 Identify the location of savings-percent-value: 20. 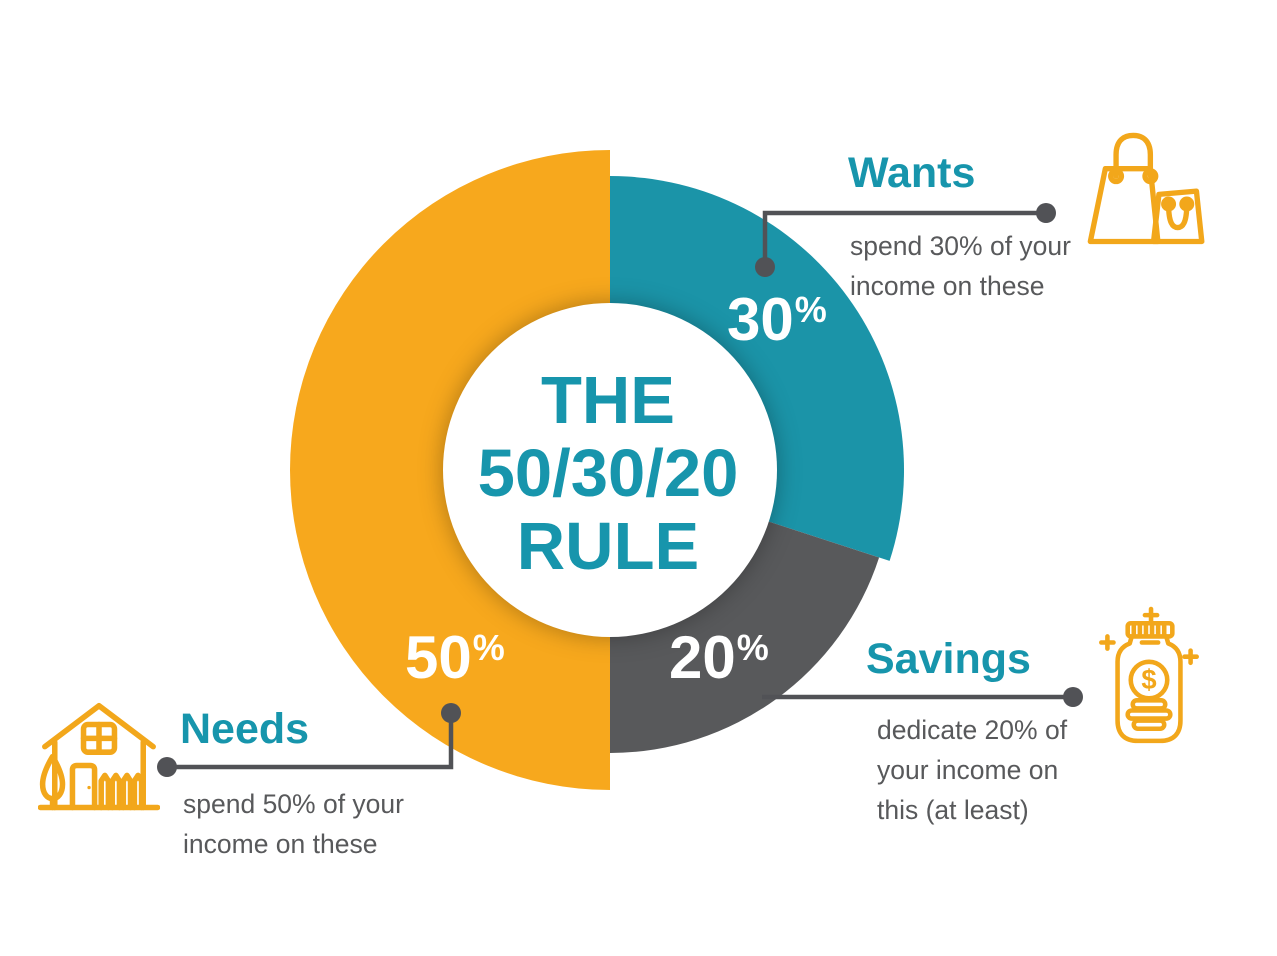
(702, 657).